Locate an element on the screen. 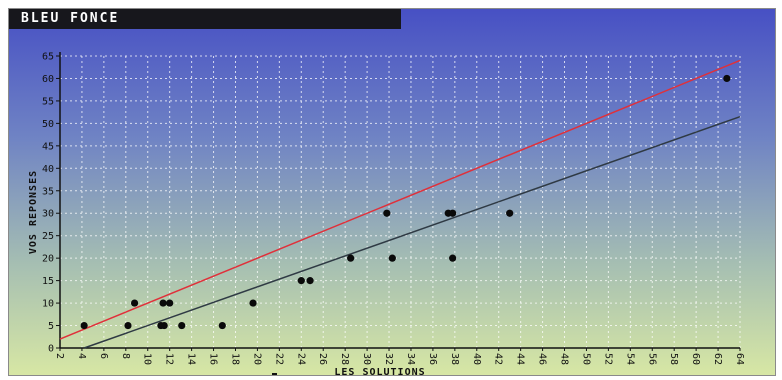  x-tick-label: 58 is located at coordinates (673, 359).